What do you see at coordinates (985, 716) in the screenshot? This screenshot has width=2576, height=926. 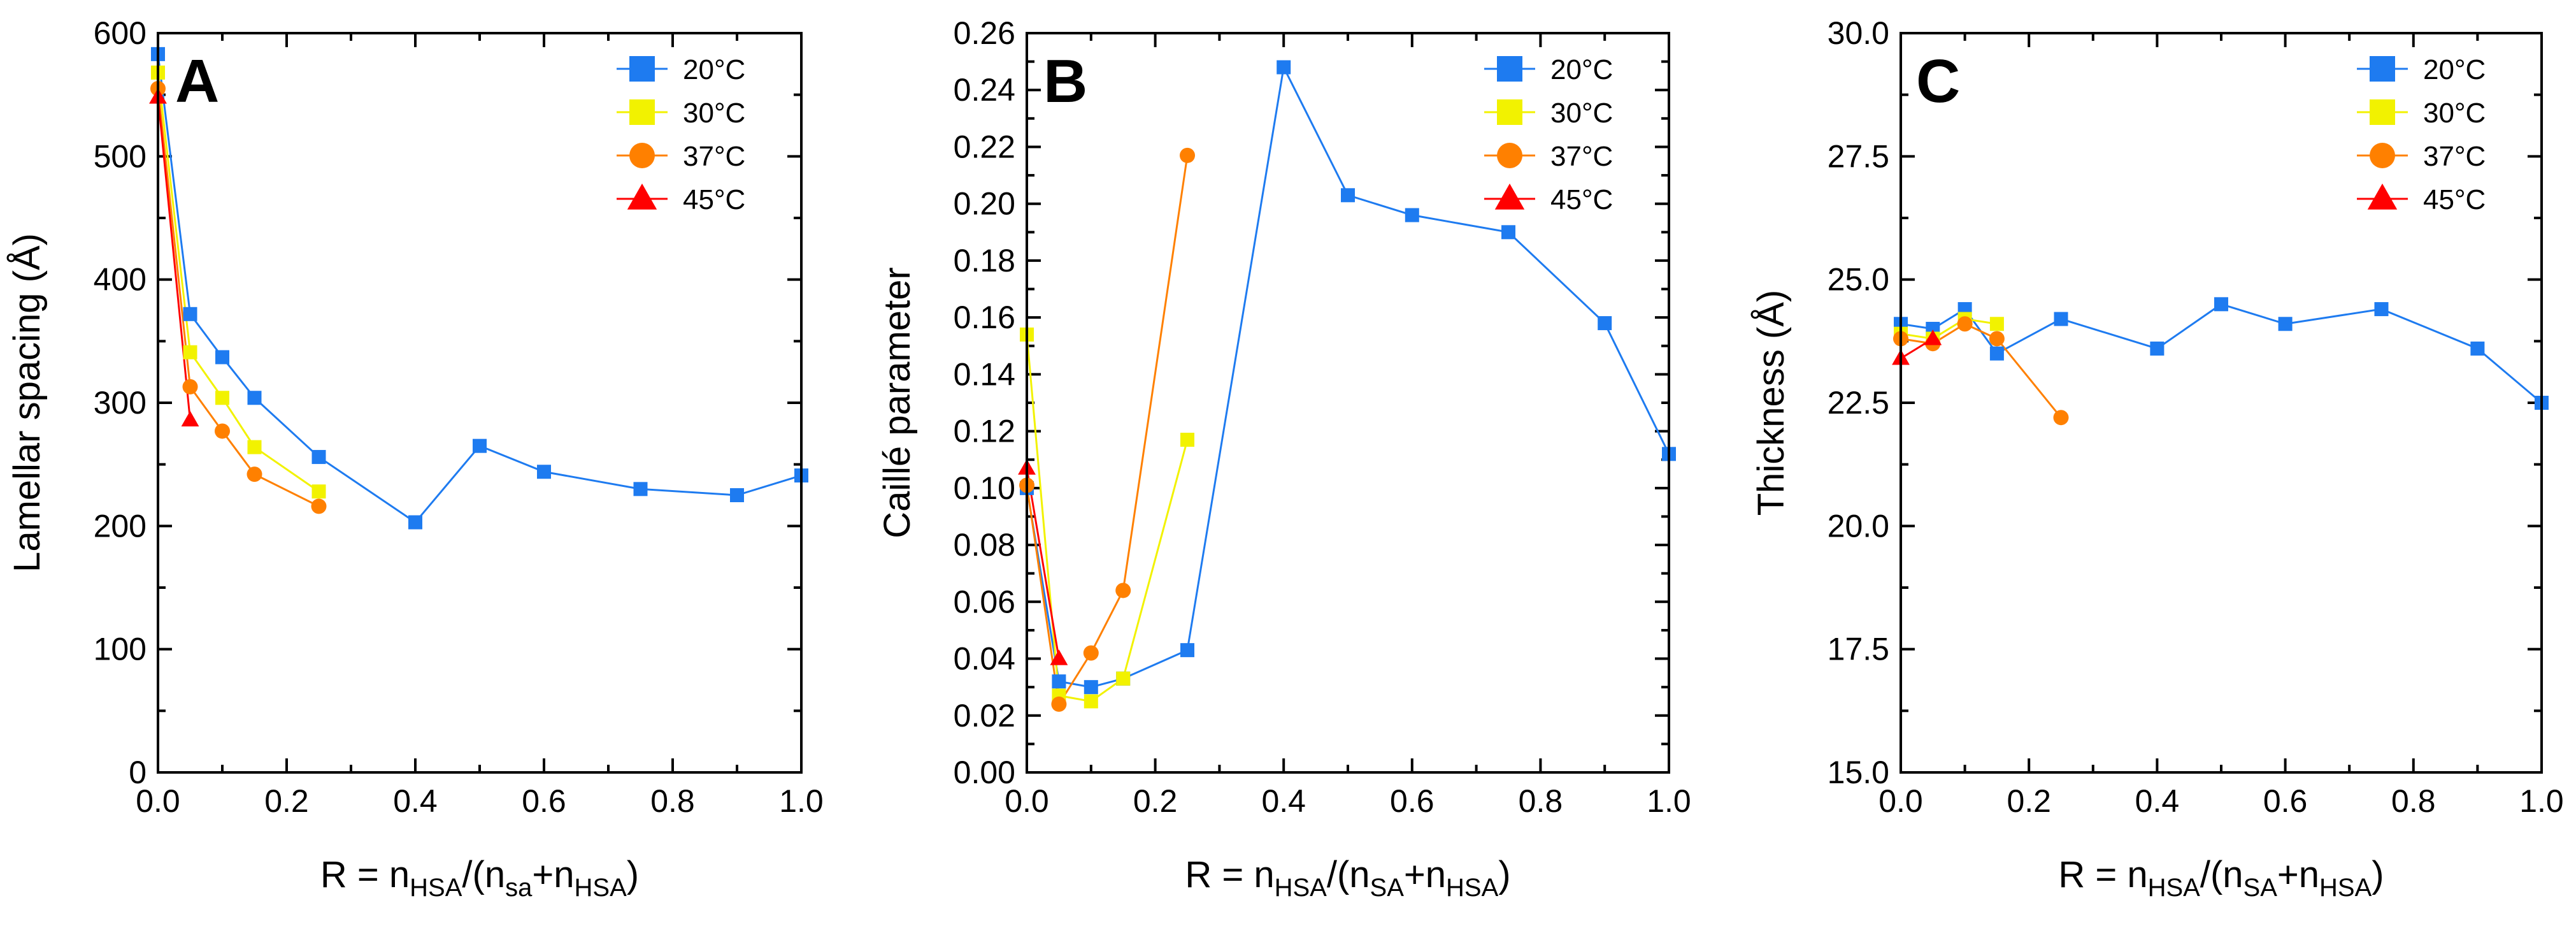 I see `y-tick-label: 0.02` at bounding box center [985, 716].